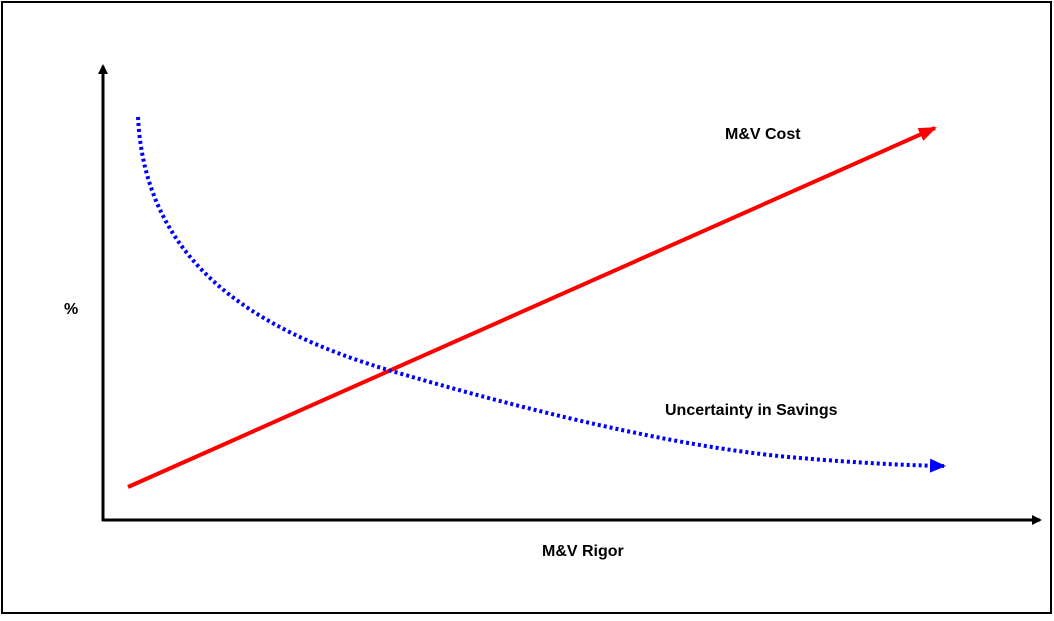 The height and width of the screenshot is (621, 1054). Describe the element at coordinates (763, 134) in the screenshot. I see `cost-label: M&V Cost` at that location.